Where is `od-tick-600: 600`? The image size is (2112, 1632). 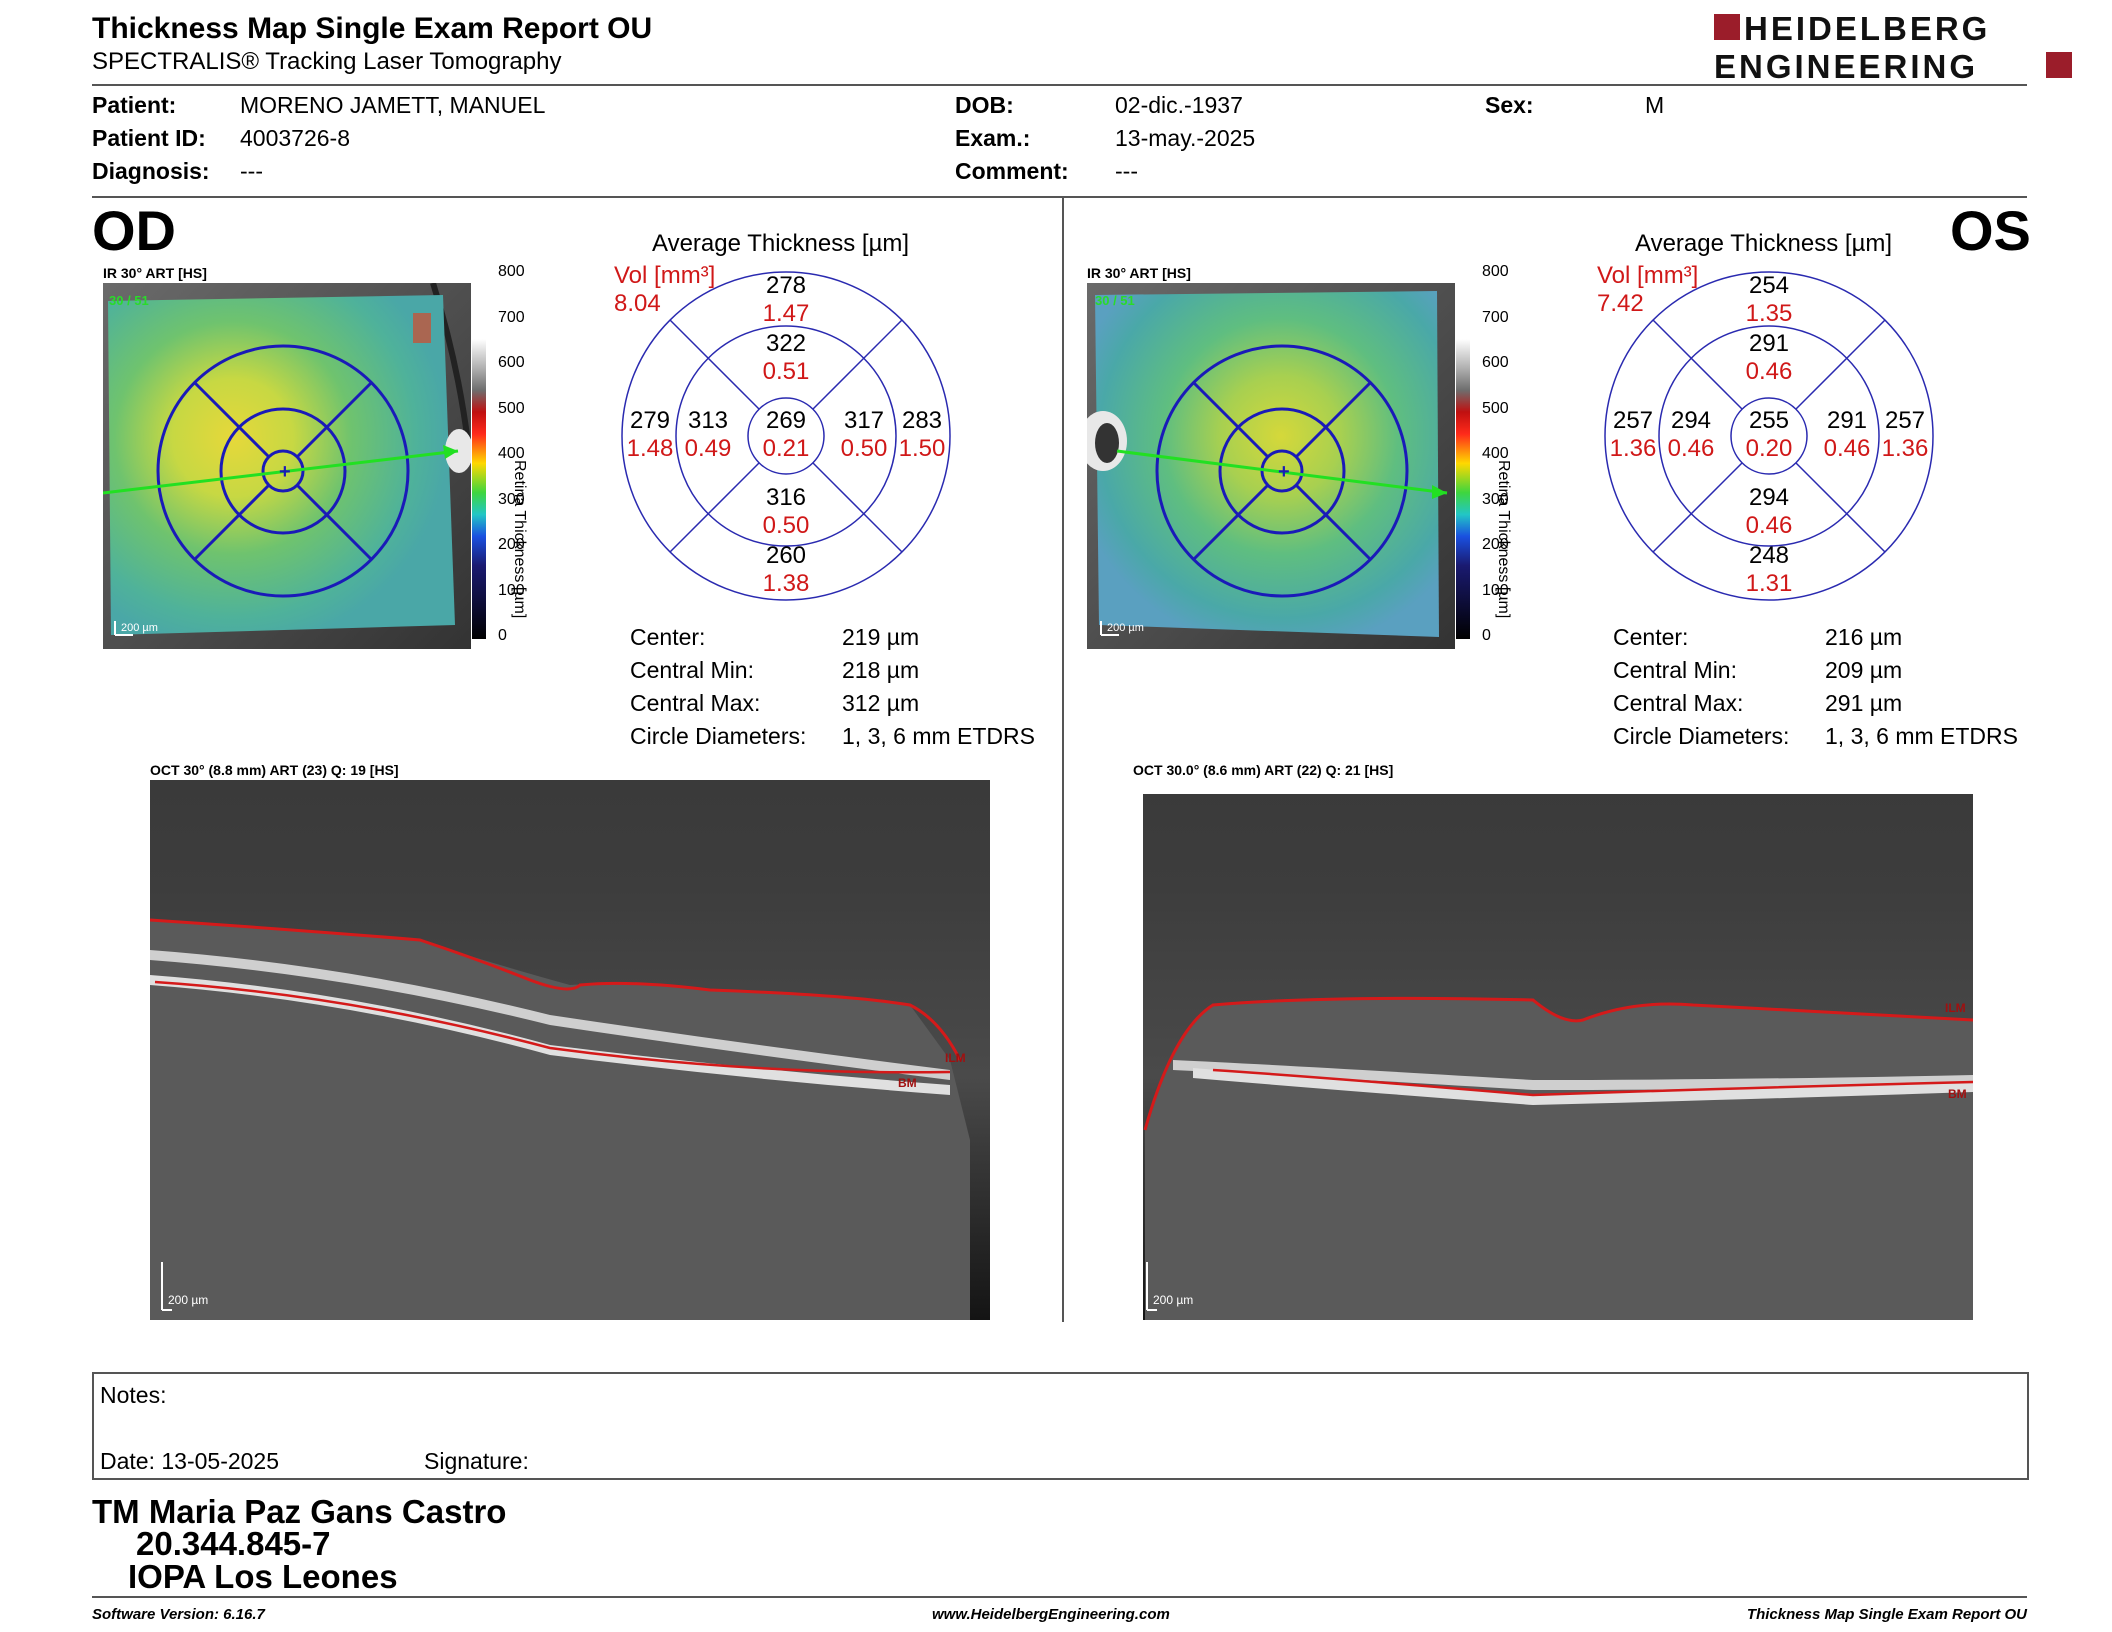
od-tick-600: 600 is located at coordinates (511, 362).